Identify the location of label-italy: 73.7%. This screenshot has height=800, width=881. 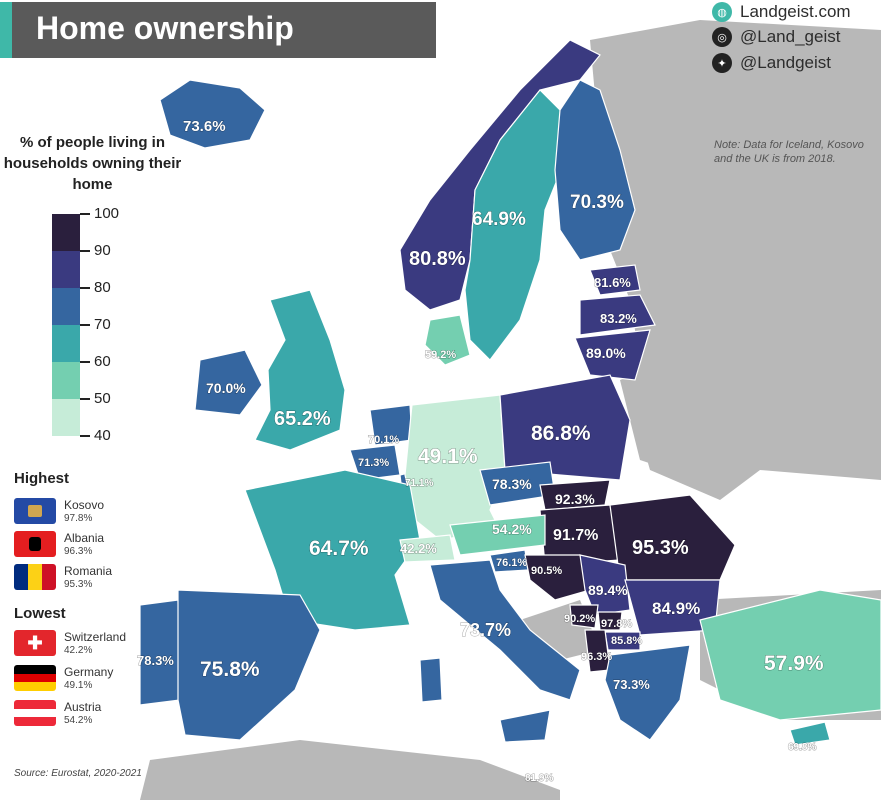
(485, 630).